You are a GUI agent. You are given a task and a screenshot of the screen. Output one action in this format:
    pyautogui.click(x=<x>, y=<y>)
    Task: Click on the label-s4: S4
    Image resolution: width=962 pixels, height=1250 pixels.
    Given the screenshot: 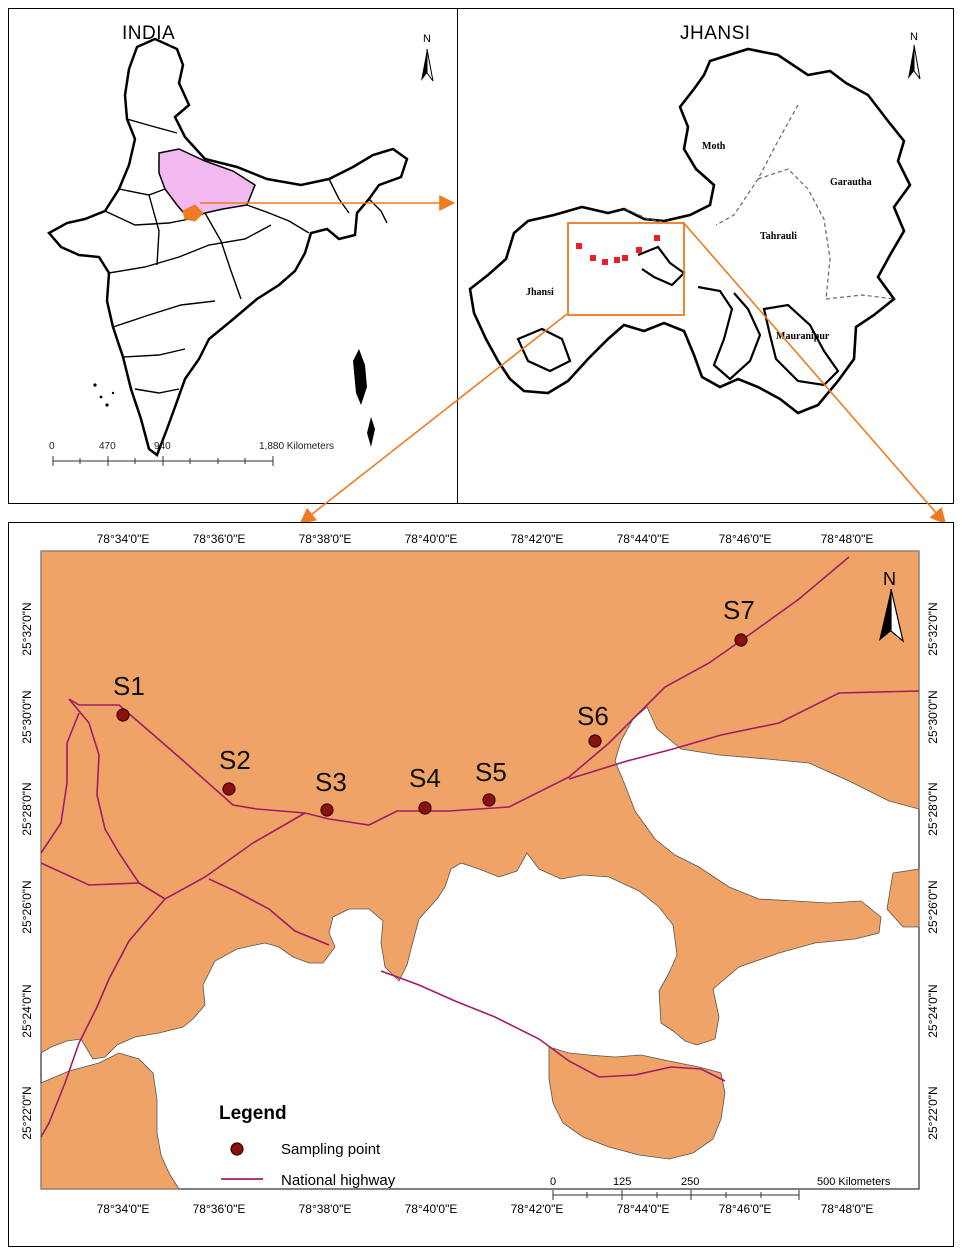 What is the action you would take?
    pyautogui.click(x=425, y=778)
    